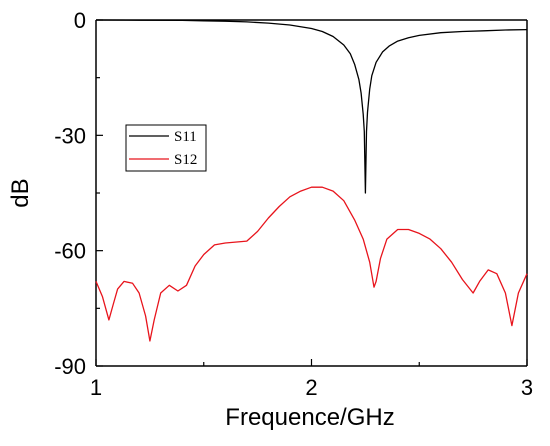 The image size is (550, 446). I want to click on x-axis-title: Frequence/GHz, so click(309, 417).